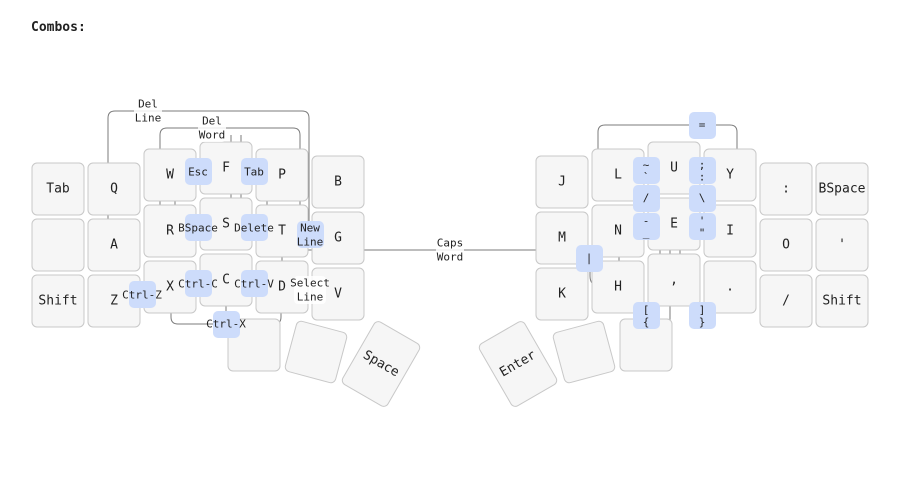 This screenshot has width=900, height=479. Describe the element at coordinates (562, 238) in the screenshot. I see `key-m-label: M` at that location.